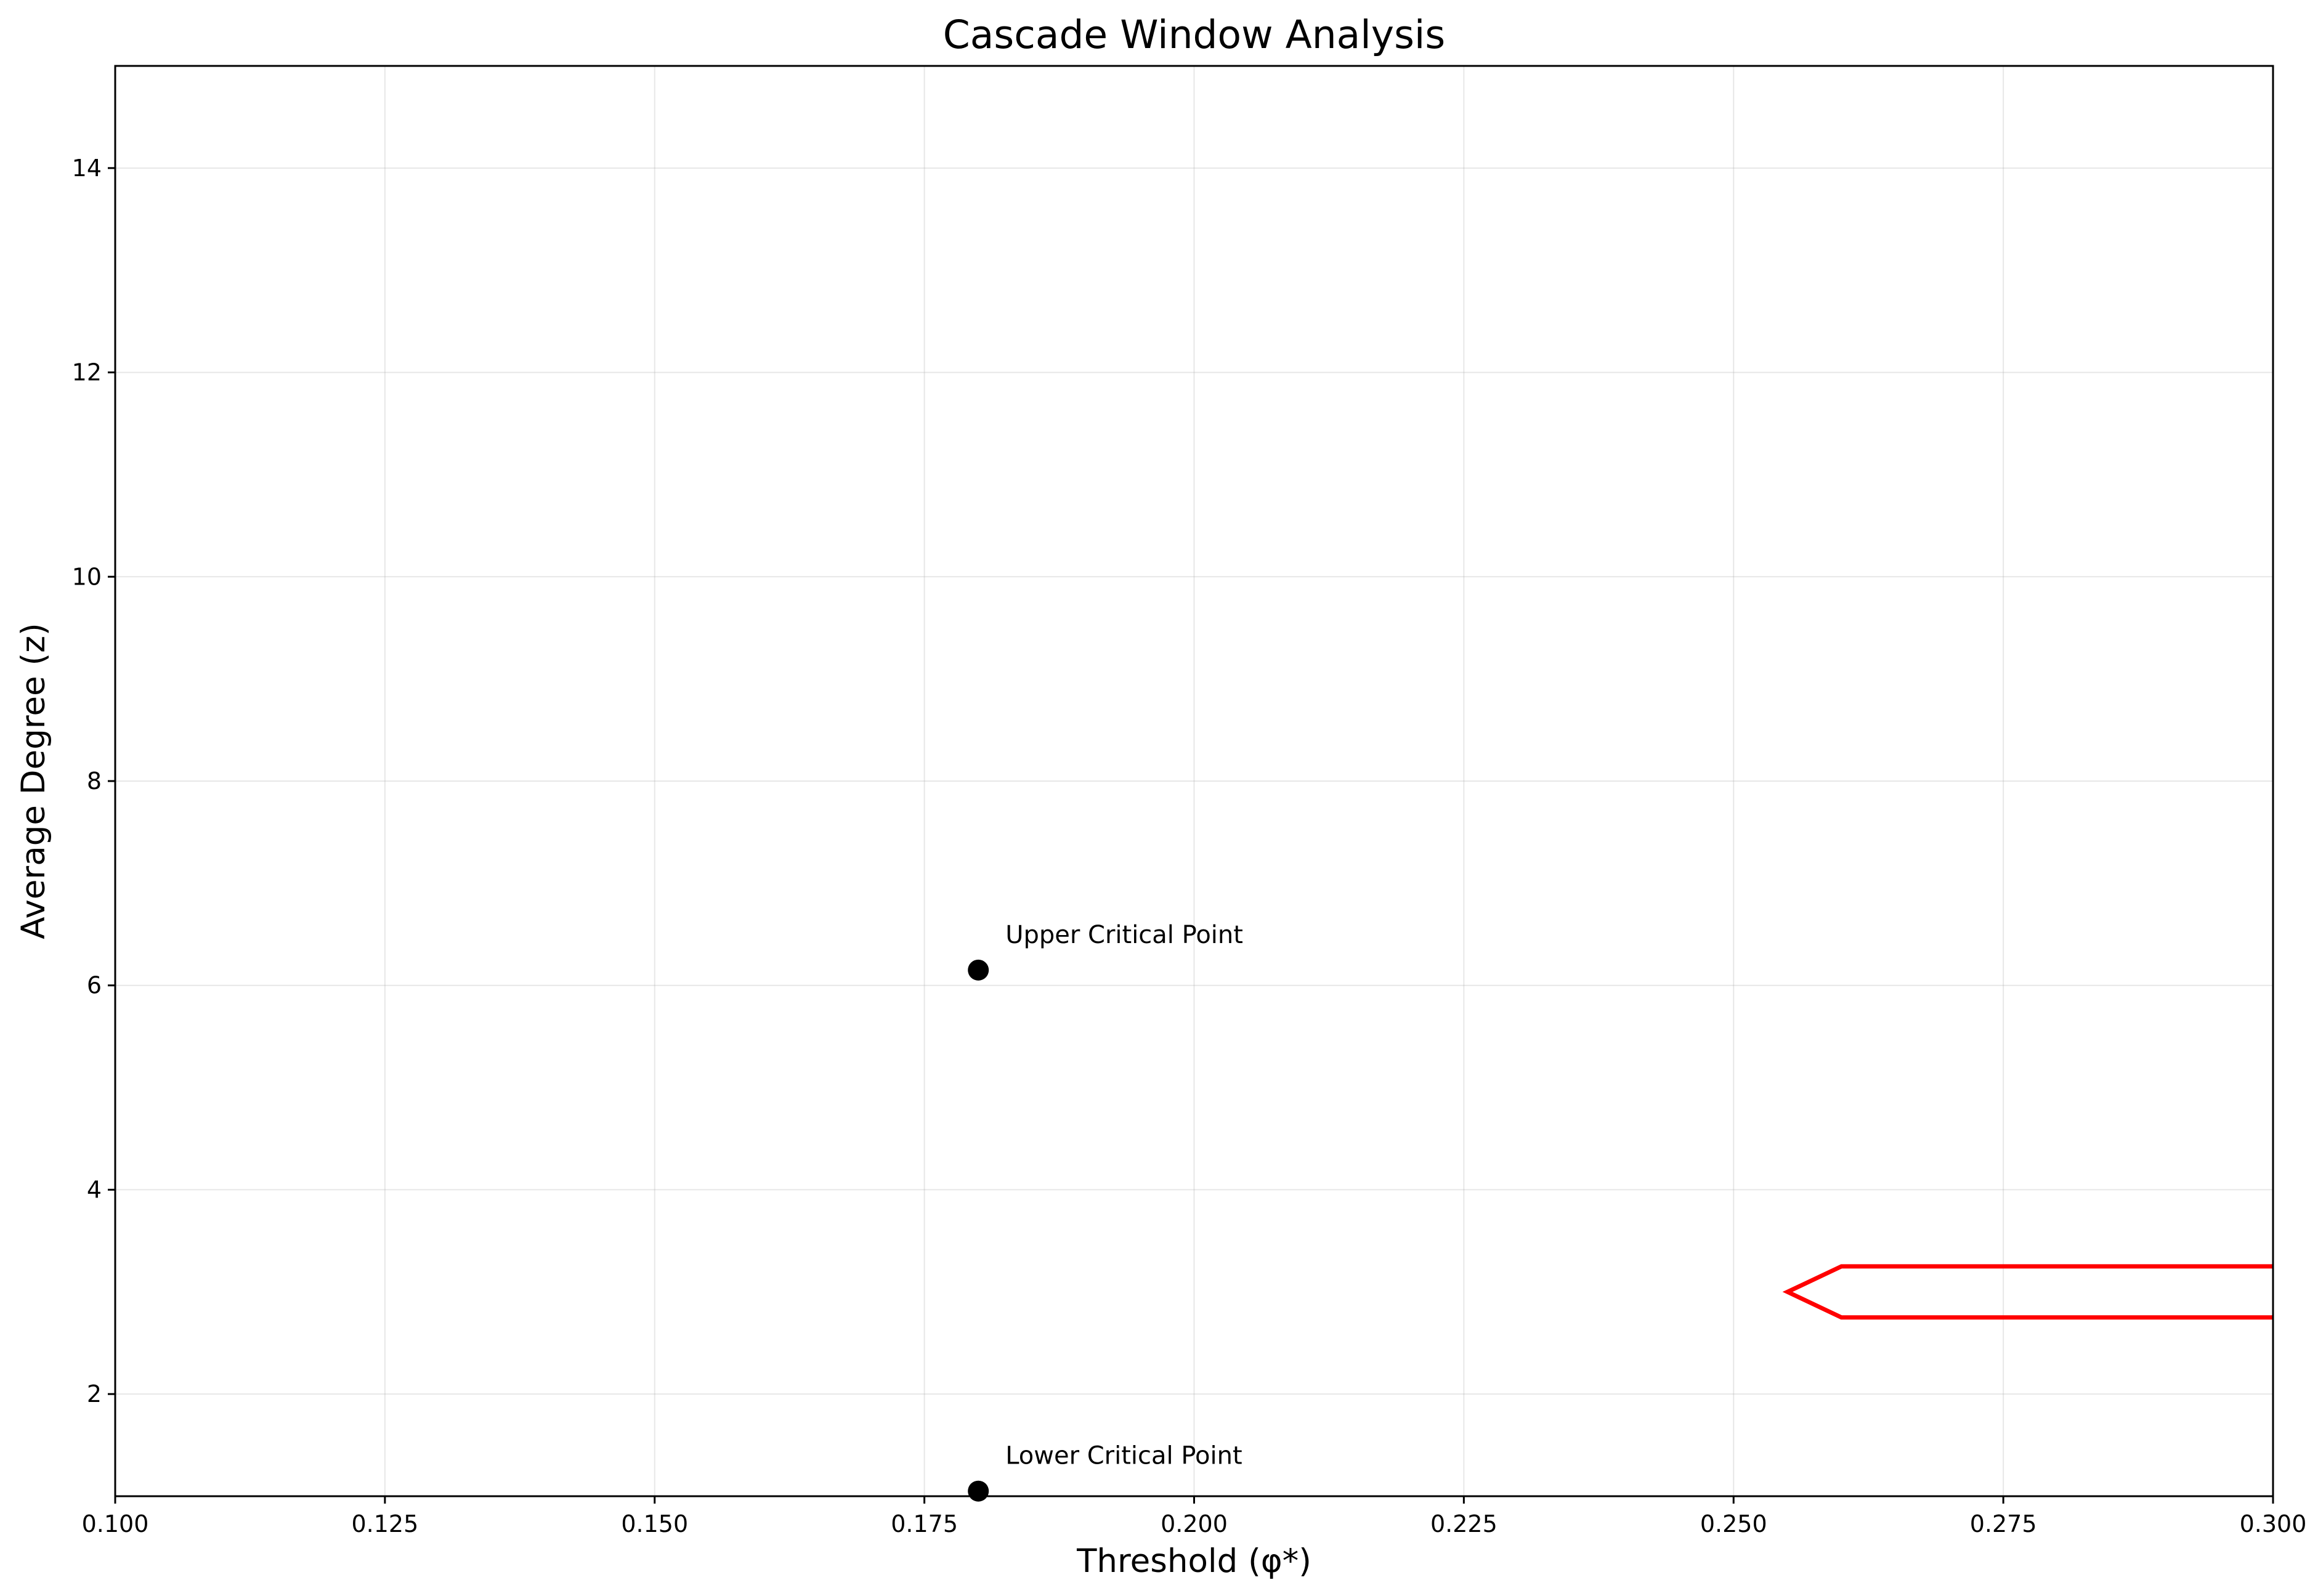 This screenshot has width=2318, height=1596. Describe the element at coordinates (1194, 34) in the screenshot. I see `chart-title: Cascade Window Analysis` at that location.